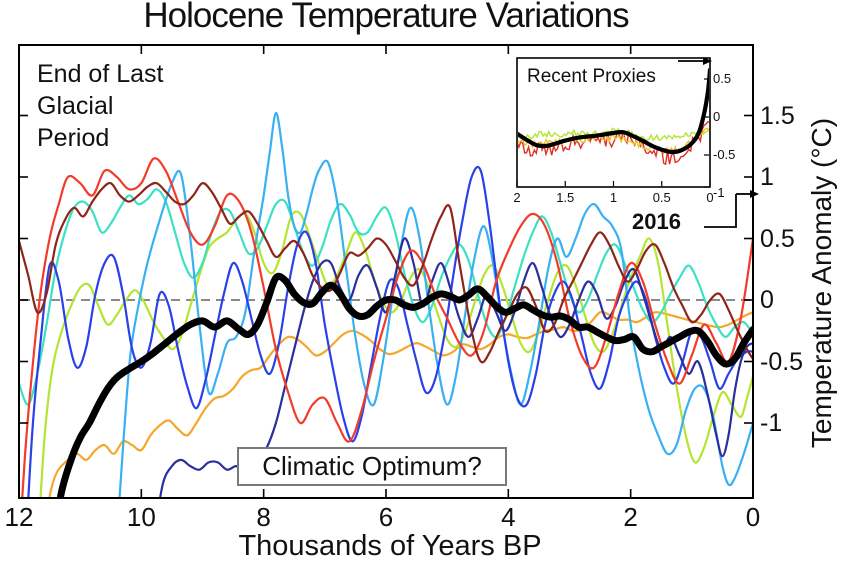 The height and width of the screenshot is (566, 850). I want to click on year-2016-annotation: 2016, so click(656, 221).